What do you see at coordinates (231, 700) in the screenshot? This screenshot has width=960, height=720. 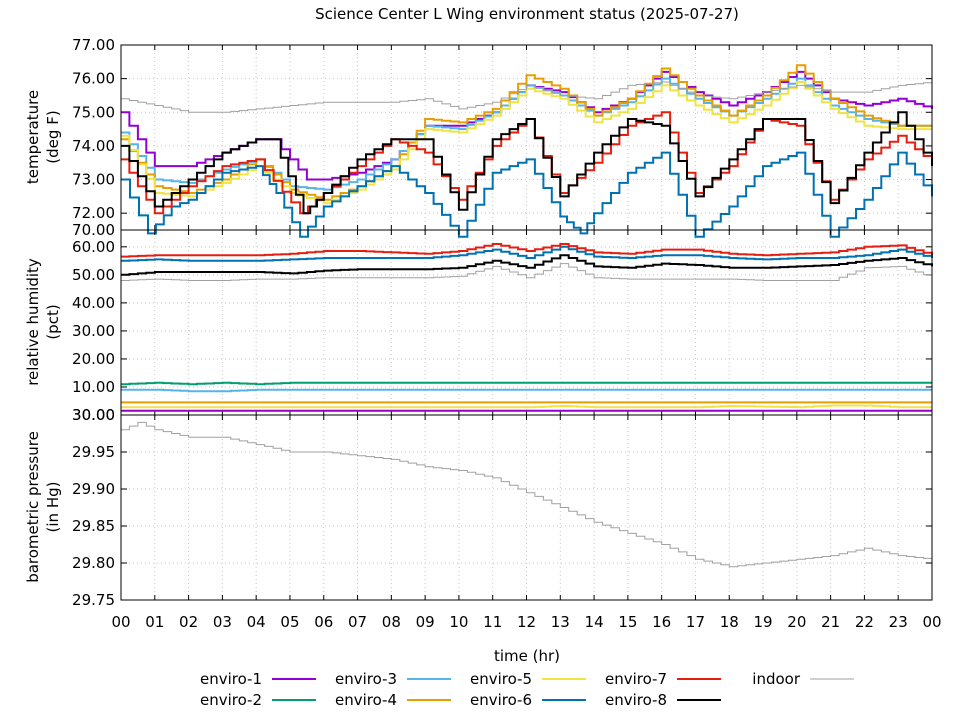 I see `legend-label-enviro-2: enviro-2` at bounding box center [231, 700].